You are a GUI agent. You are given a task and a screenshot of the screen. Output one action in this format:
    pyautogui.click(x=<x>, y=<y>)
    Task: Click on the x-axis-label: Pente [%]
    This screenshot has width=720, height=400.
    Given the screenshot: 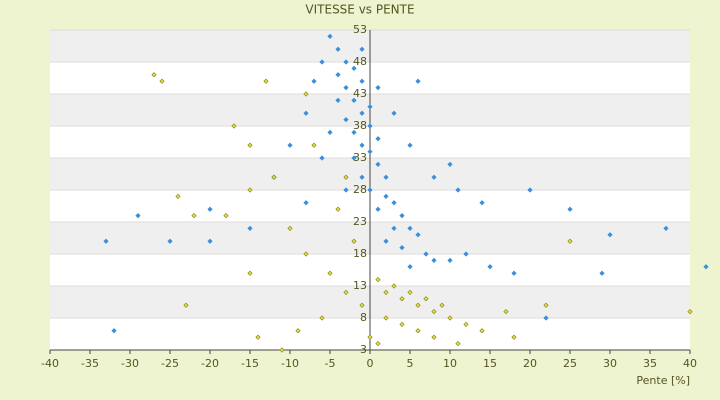 What is the action you would take?
    pyautogui.click(x=663, y=380)
    